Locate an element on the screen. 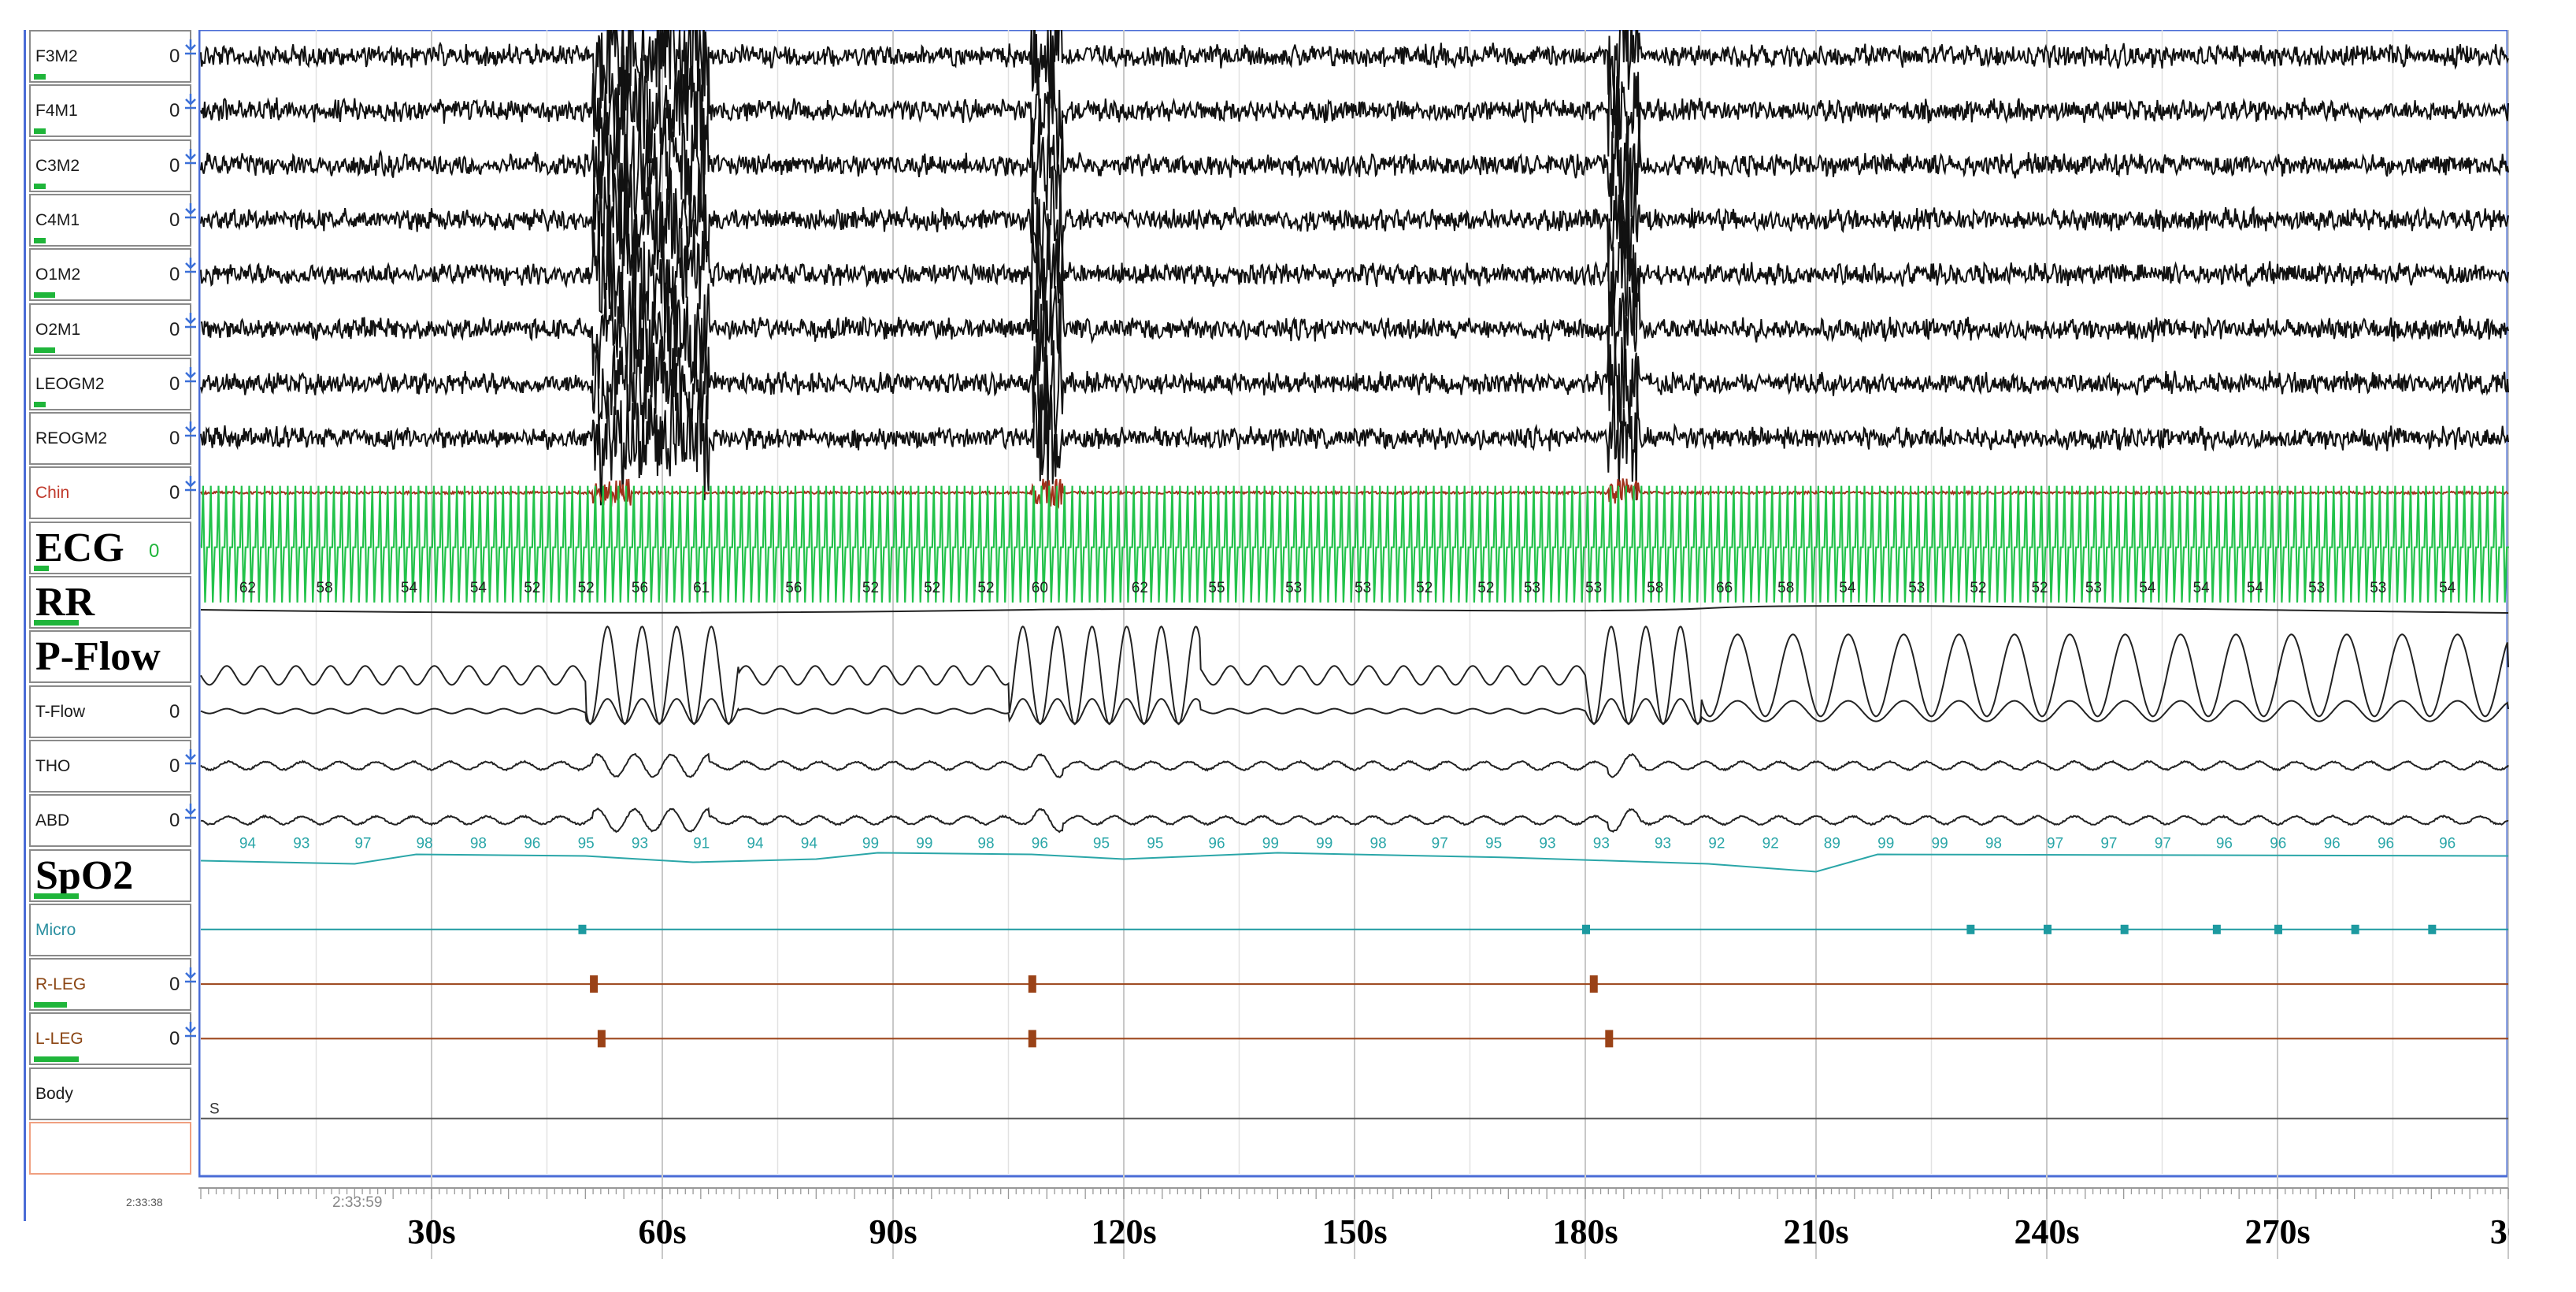  channel-label: T-Flow is located at coordinates (60, 711).